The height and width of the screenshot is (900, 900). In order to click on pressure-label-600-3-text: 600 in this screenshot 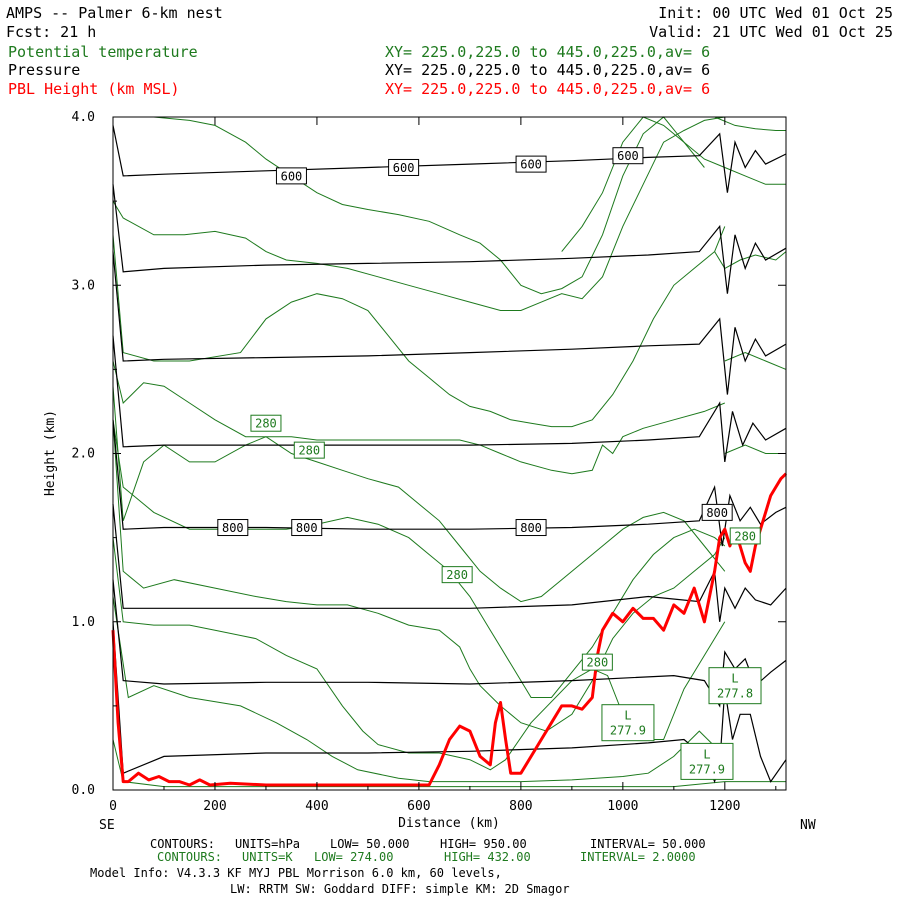, I will do `click(531, 165)`.